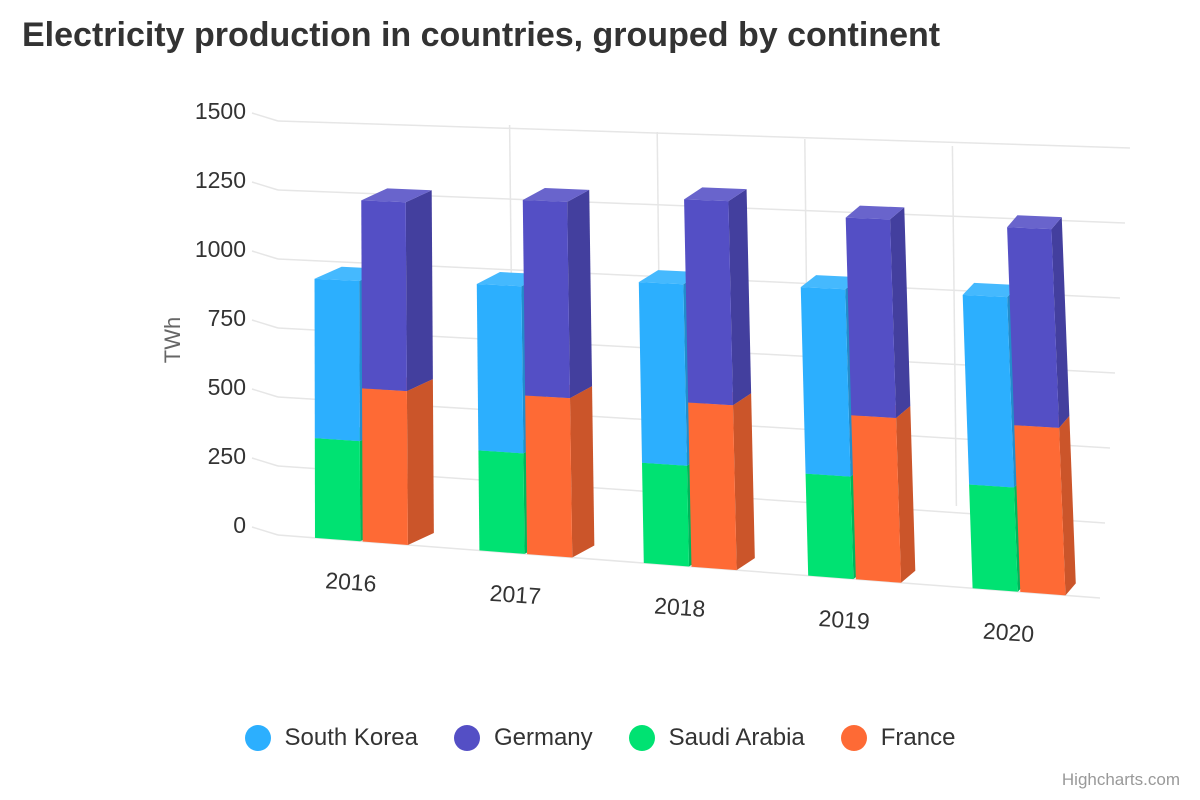 The height and width of the screenshot is (800, 1200). Describe the element at coordinates (397, 290) in the screenshot. I see `bar-germany-2016` at that location.